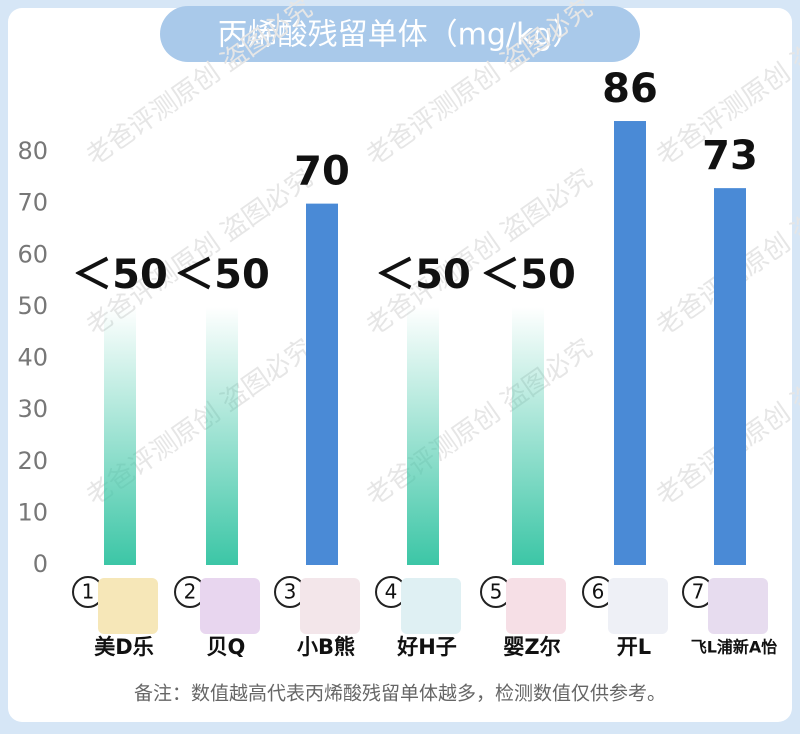 This screenshot has width=800, height=734. I want to click on y-tick-label: 60, so click(32, 254).